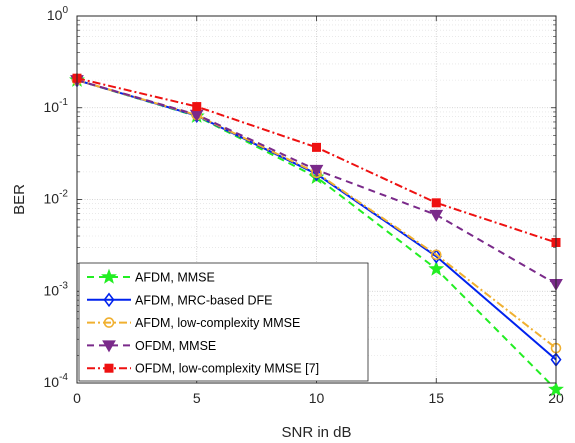  What do you see at coordinates (436, 398) in the screenshot?
I see `x-tick-label: 15` at bounding box center [436, 398].